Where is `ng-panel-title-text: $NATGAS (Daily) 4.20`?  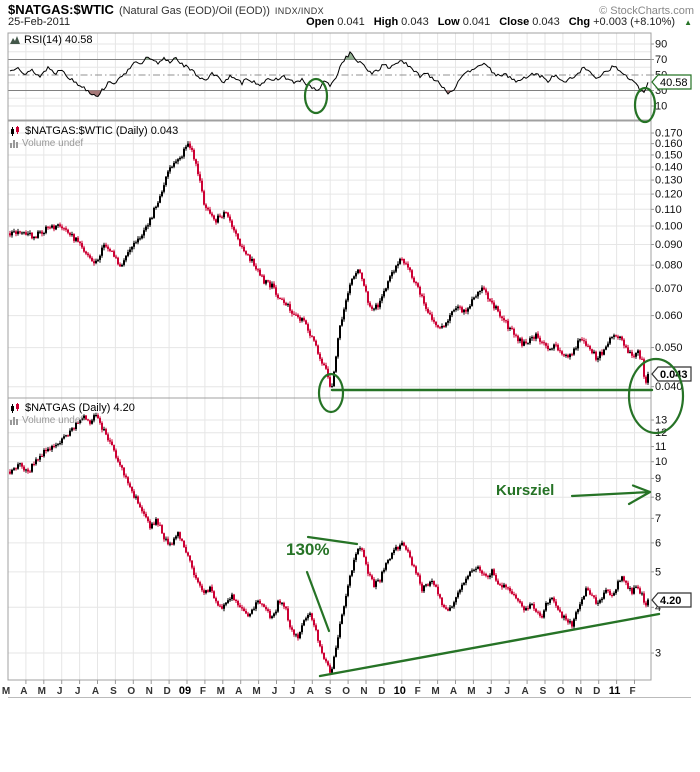 ng-panel-title-text: $NATGAS (Daily) 4.20 is located at coordinates (80, 408).